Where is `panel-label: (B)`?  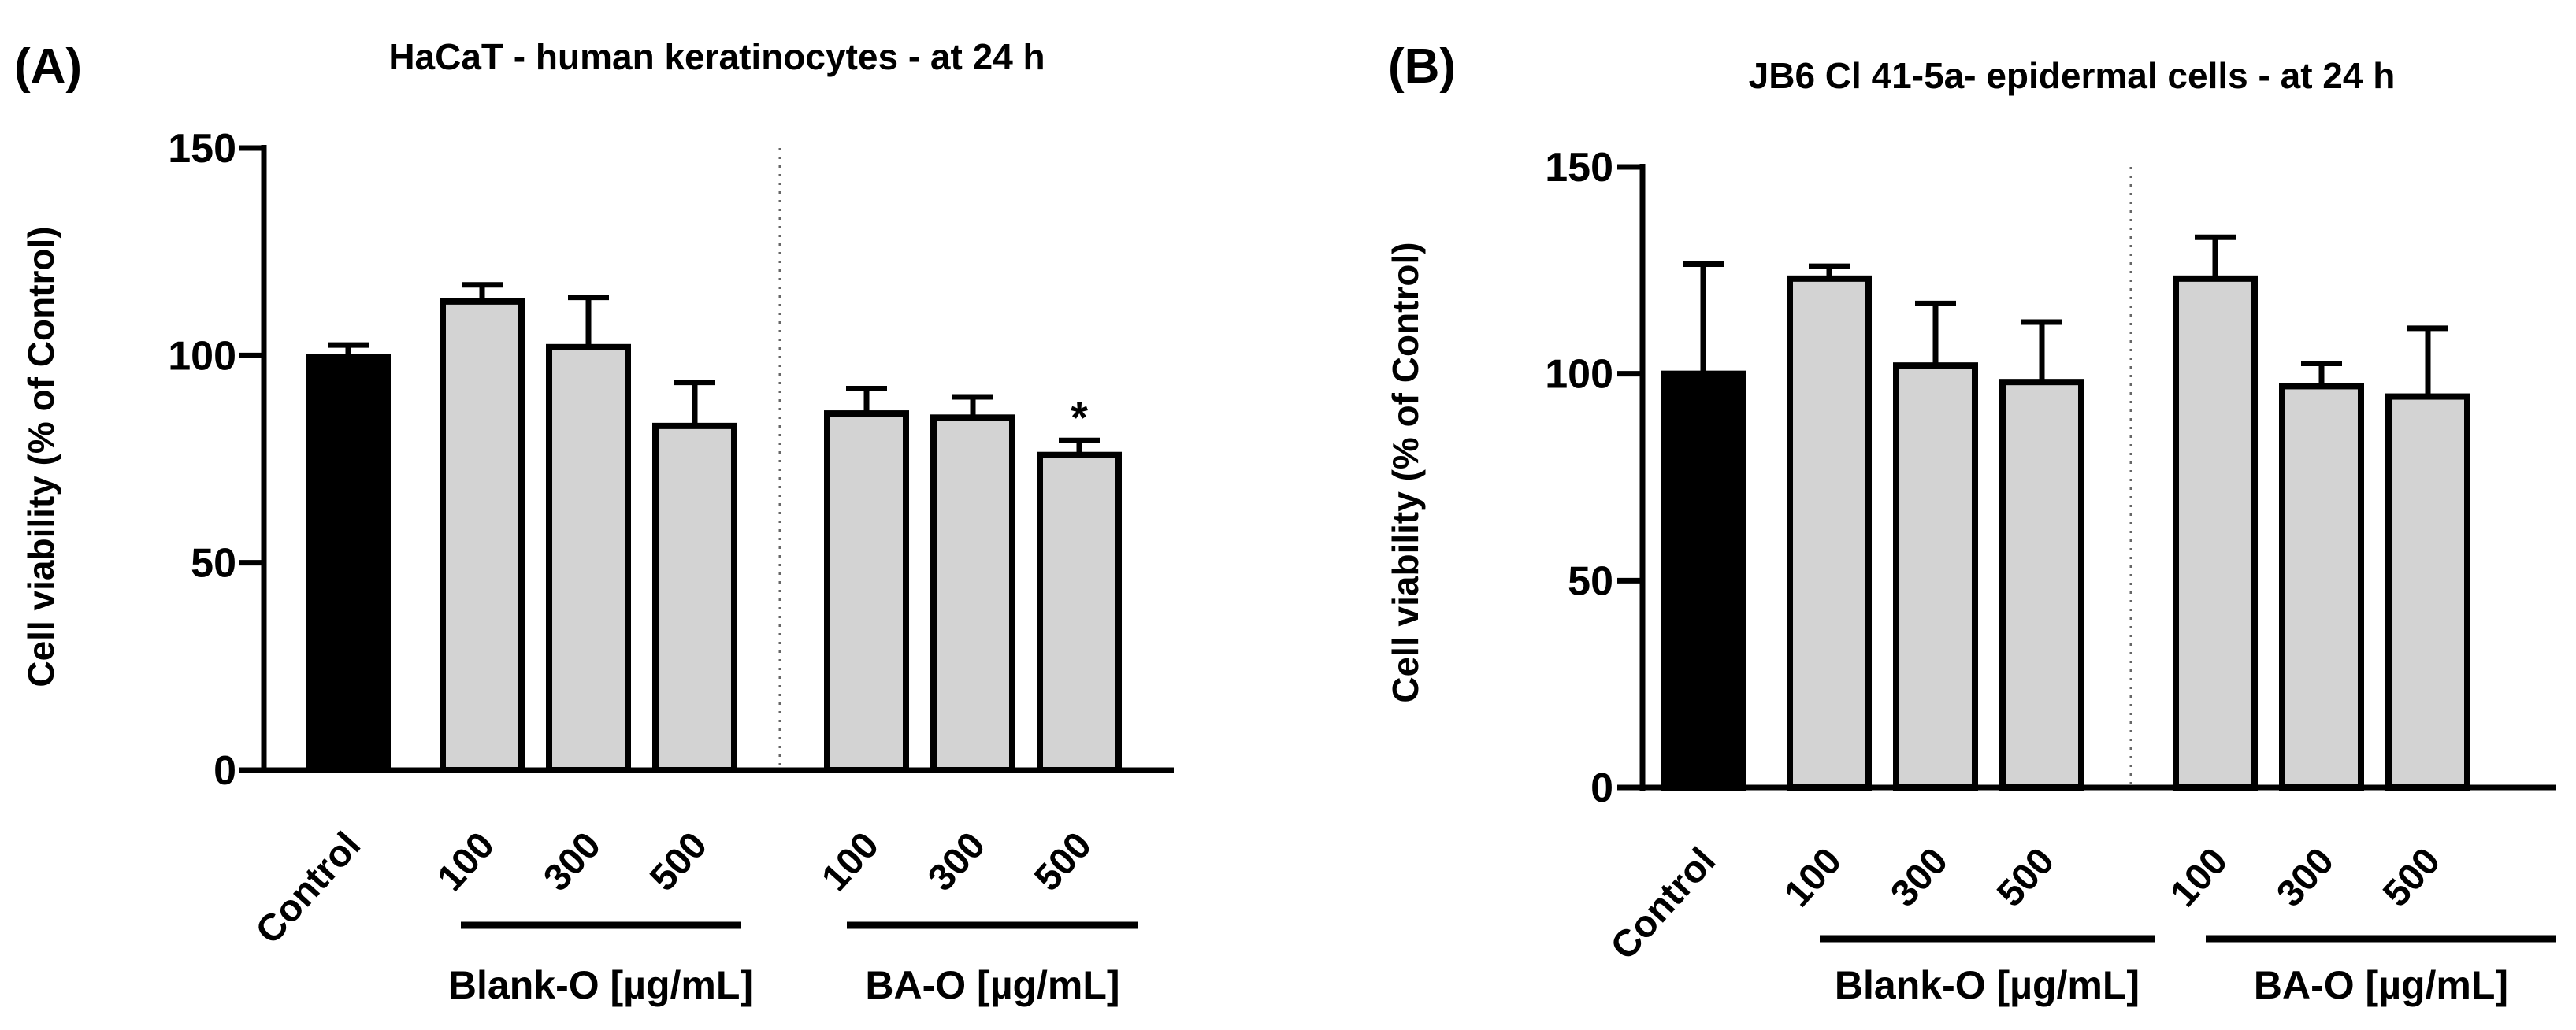
panel-label: (B) is located at coordinates (1422, 66).